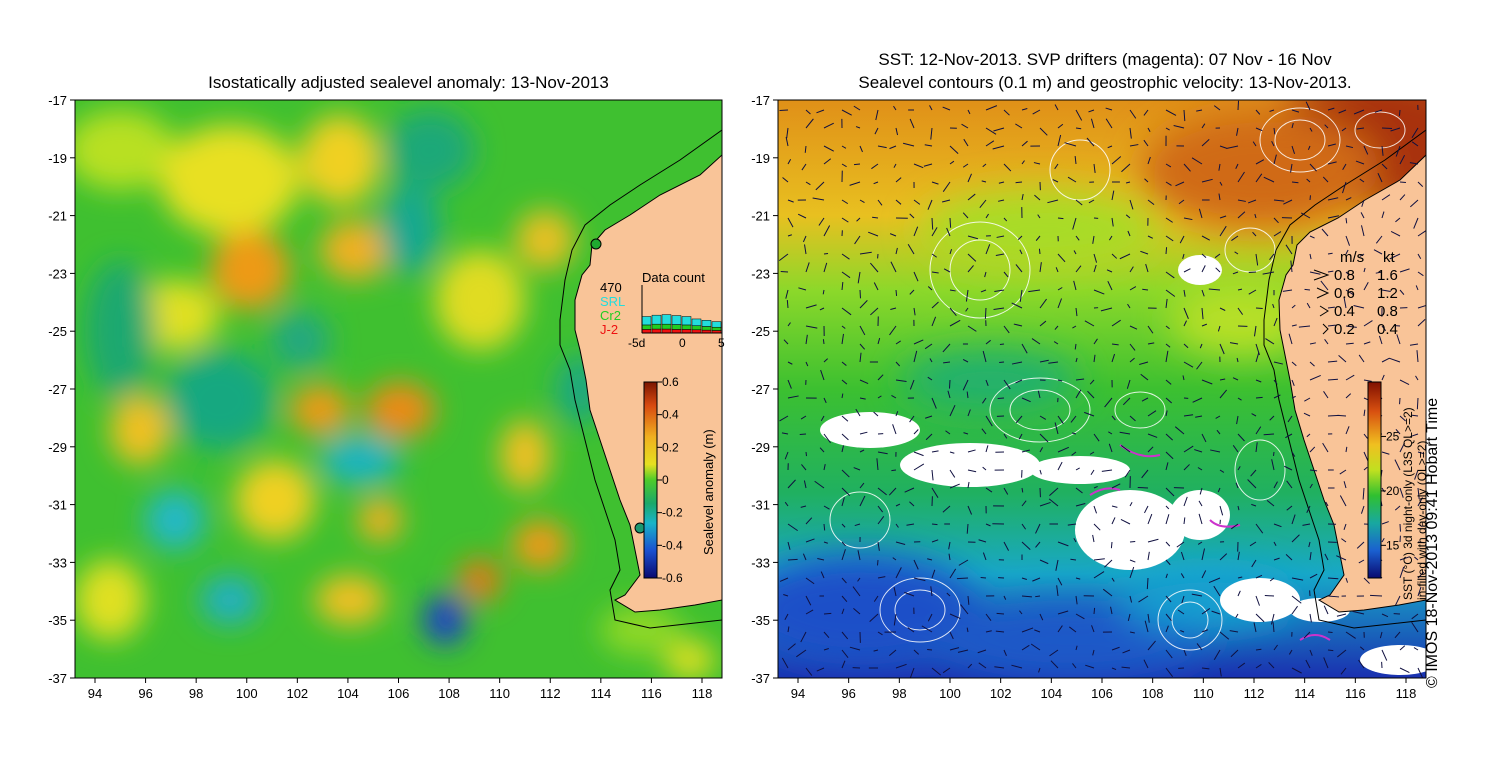 This screenshot has width=1500, height=780. What do you see at coordinates (596, 244) in the screenshot?
I see `tide-gauge-marker` at bounding box center [596, 244].